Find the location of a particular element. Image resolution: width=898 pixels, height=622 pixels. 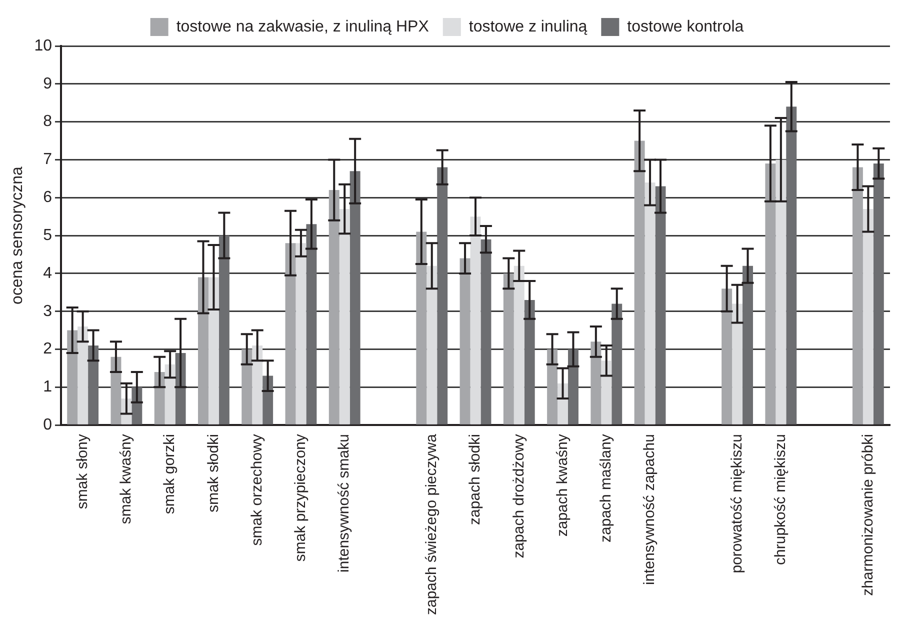

y-tick-label: 10 is located at coordinates (43, 45).